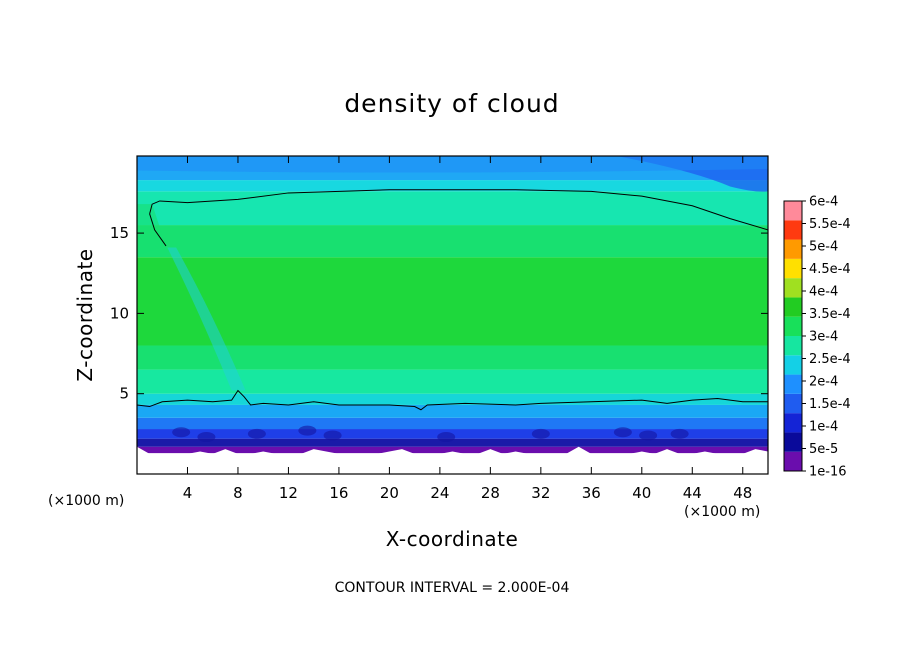 The image size is (904, 654). I want to click on x-tick-label-48: 48, so click(742, 493).